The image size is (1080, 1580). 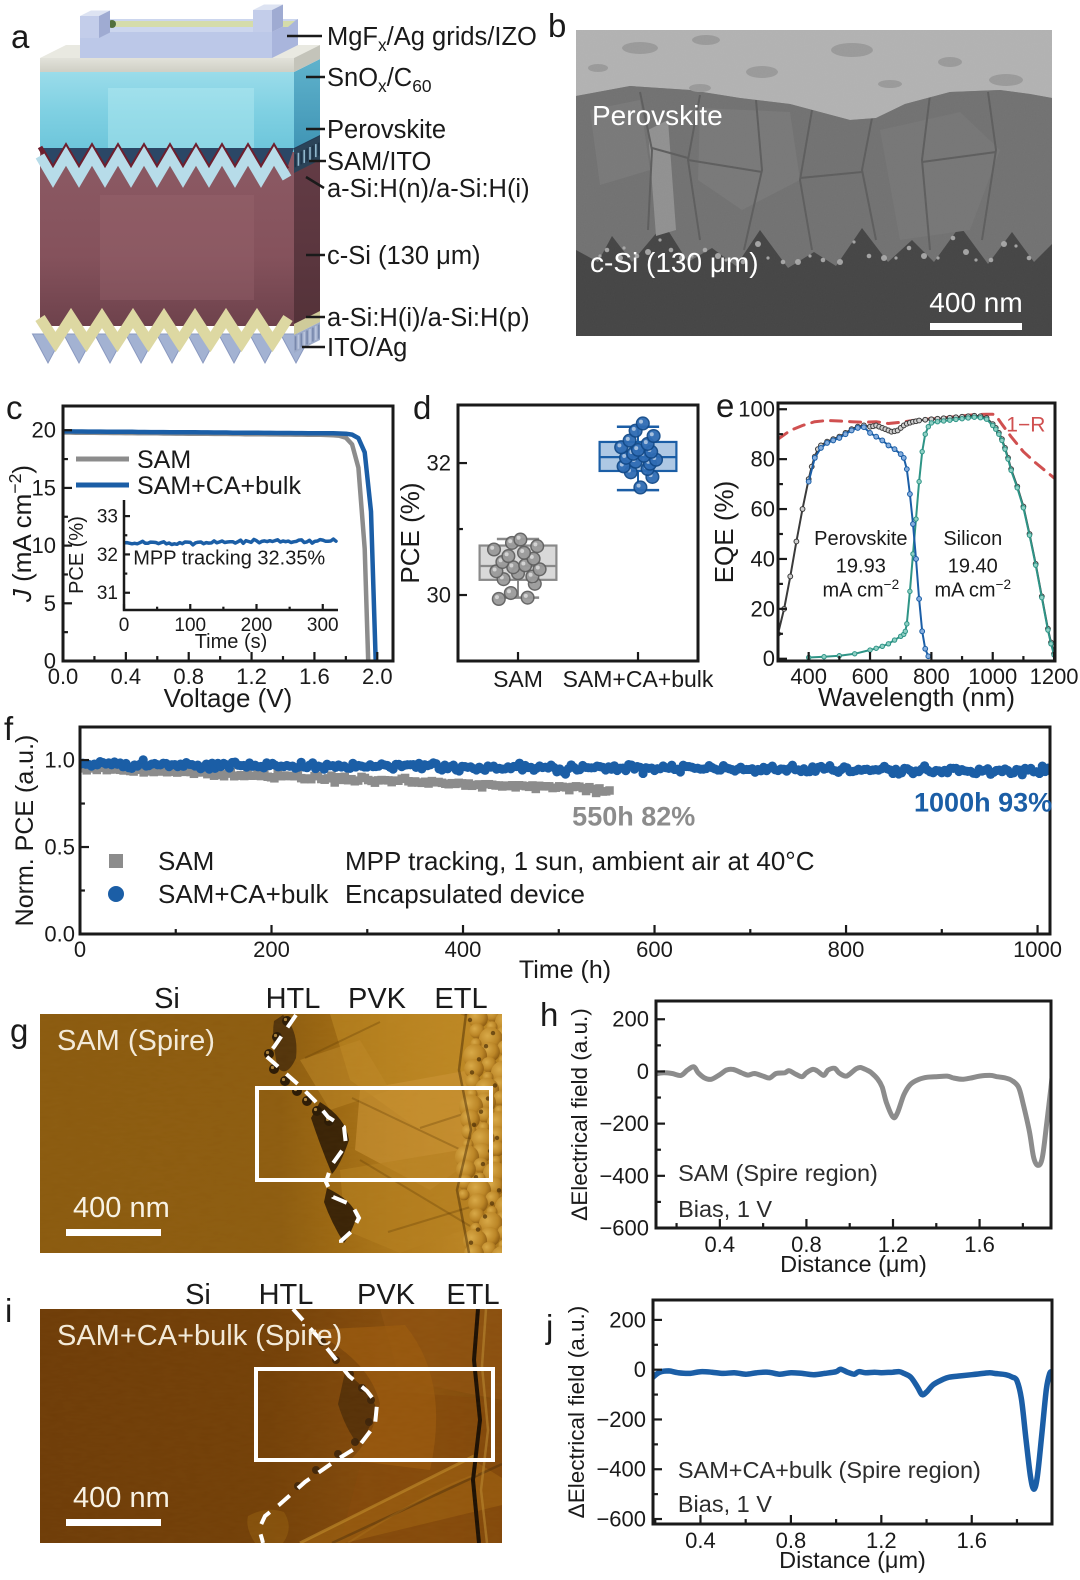 What do you see at coordinates (829, 1470) in the screenshot?
I see `annotation: SAM+CA+bulk (Spire region)` at bounding box center [829, 1470].